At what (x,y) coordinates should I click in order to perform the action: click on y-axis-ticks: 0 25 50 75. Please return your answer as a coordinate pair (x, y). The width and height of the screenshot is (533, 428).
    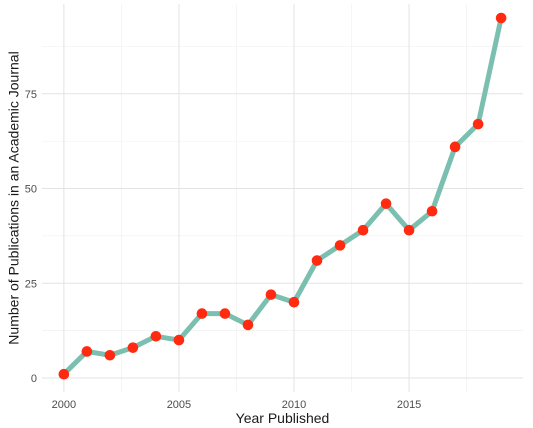
    Looking at the image, I should click on (31, 237).